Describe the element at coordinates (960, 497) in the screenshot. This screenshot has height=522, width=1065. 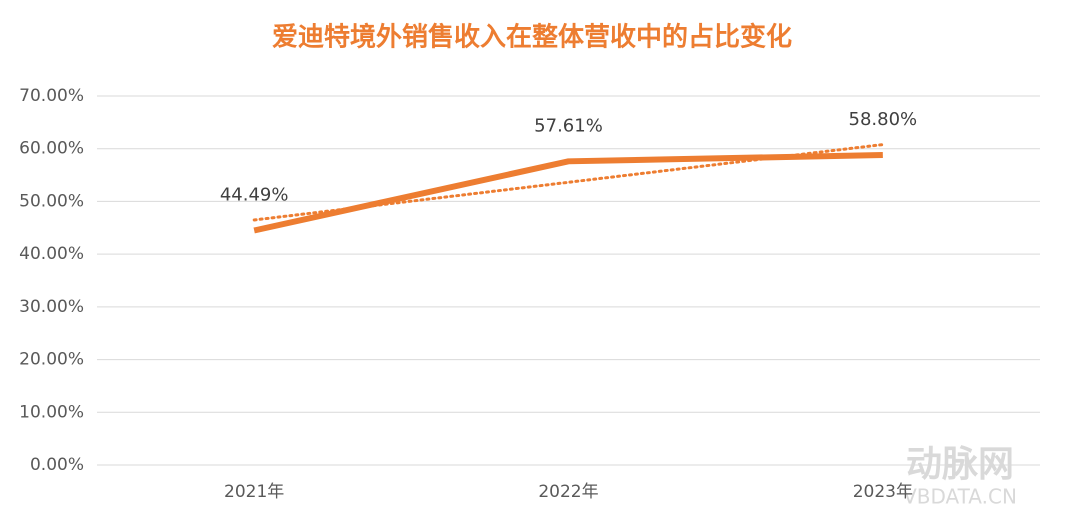
I see `watermark: VBDATA.CN` at that location.